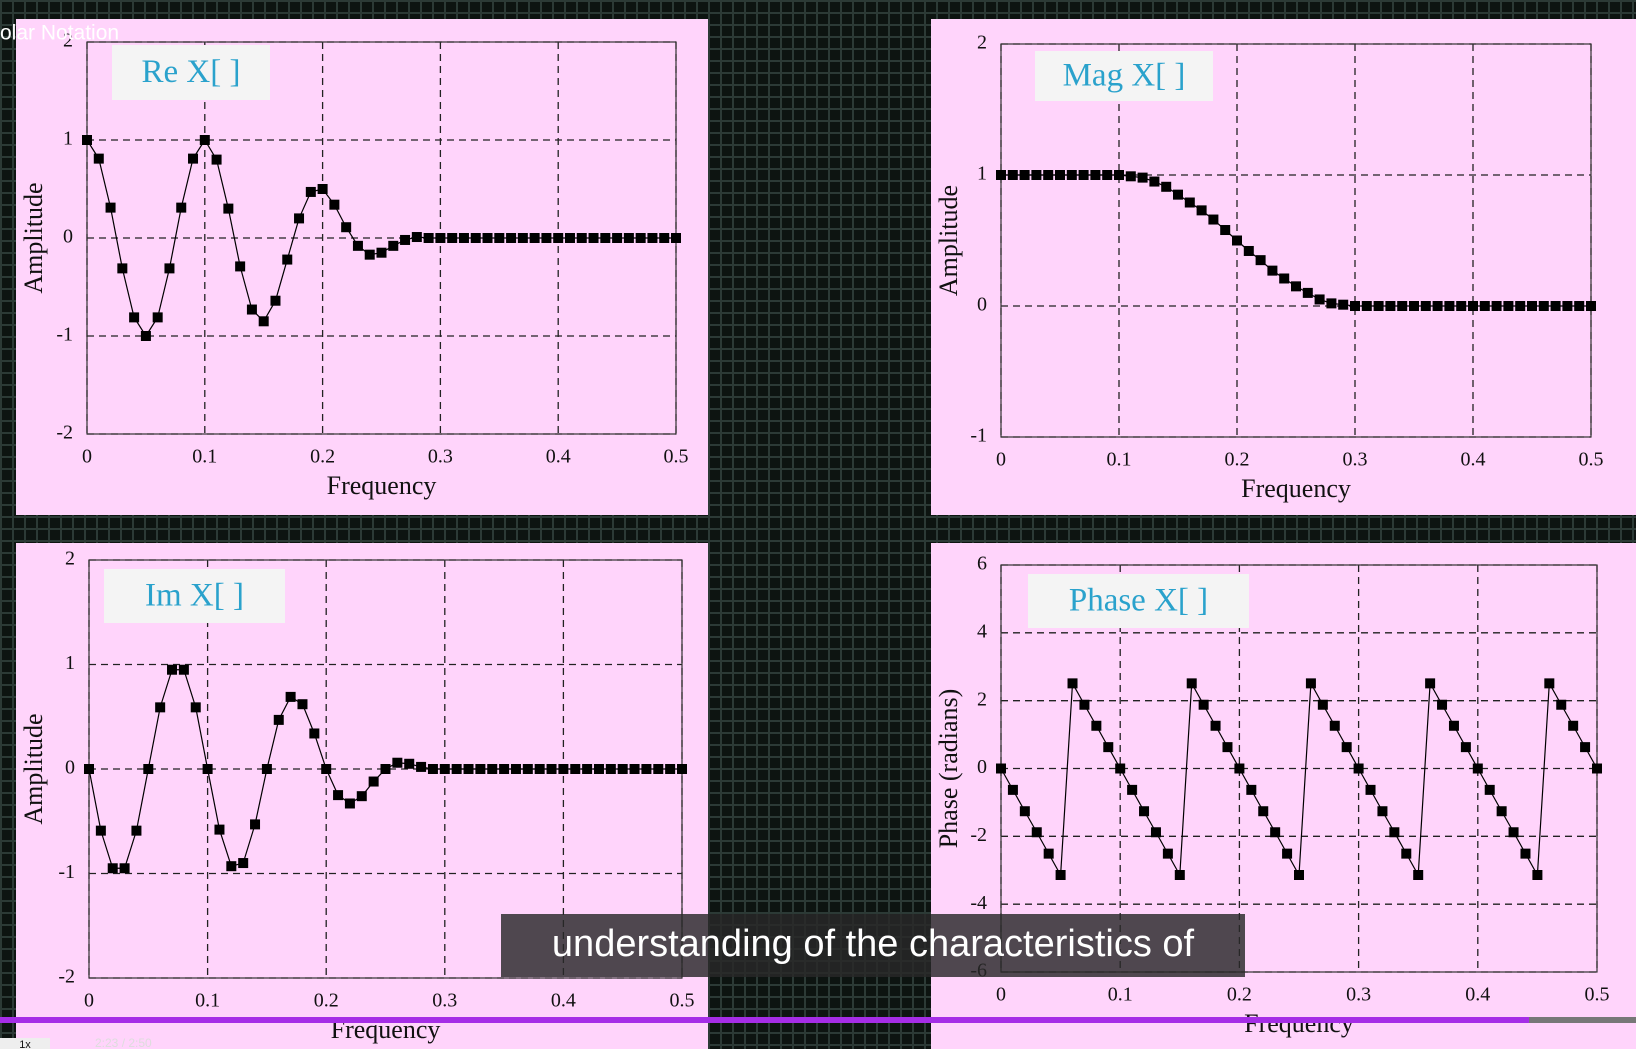 The width and height of the screenshot is (1636, 1049). I want to click on y-tick-label: 2, so click(68, 41).